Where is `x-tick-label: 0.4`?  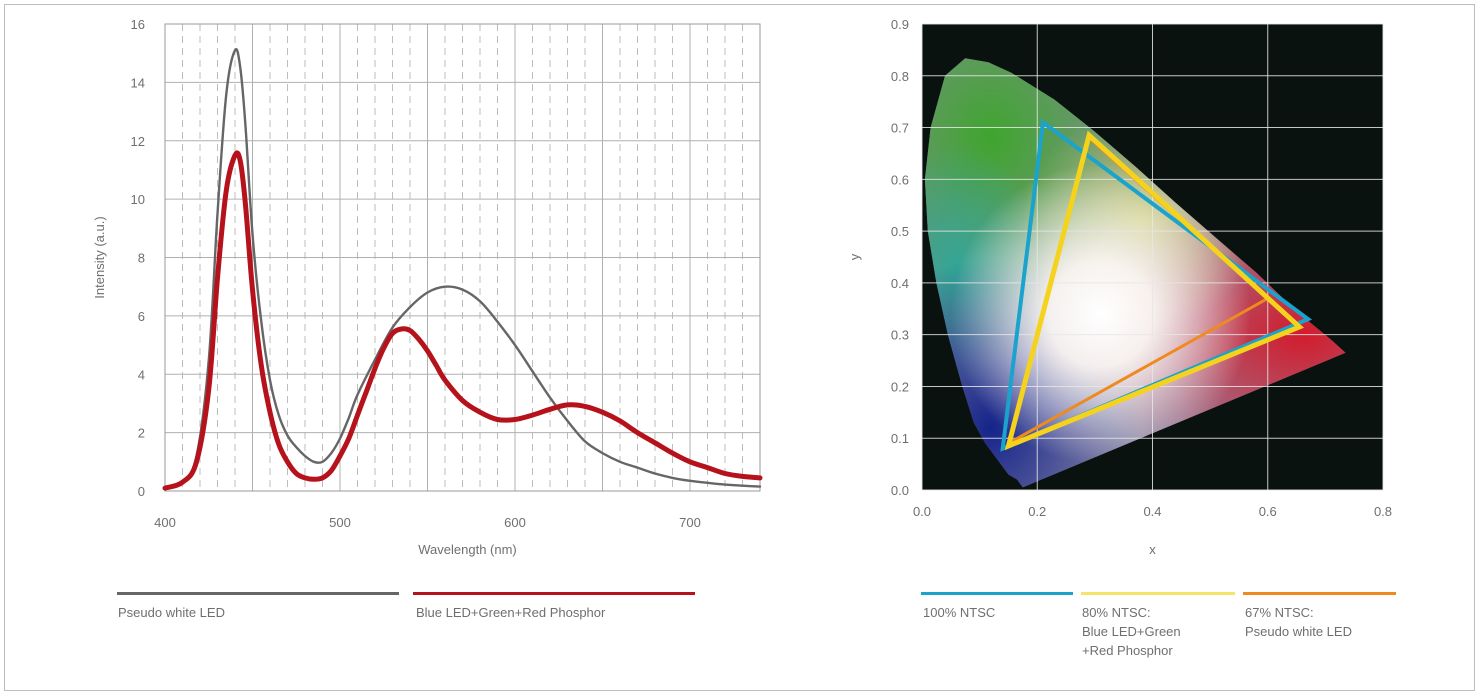
x-tick-label: 0.4 is located at coordinates (1152, 511).